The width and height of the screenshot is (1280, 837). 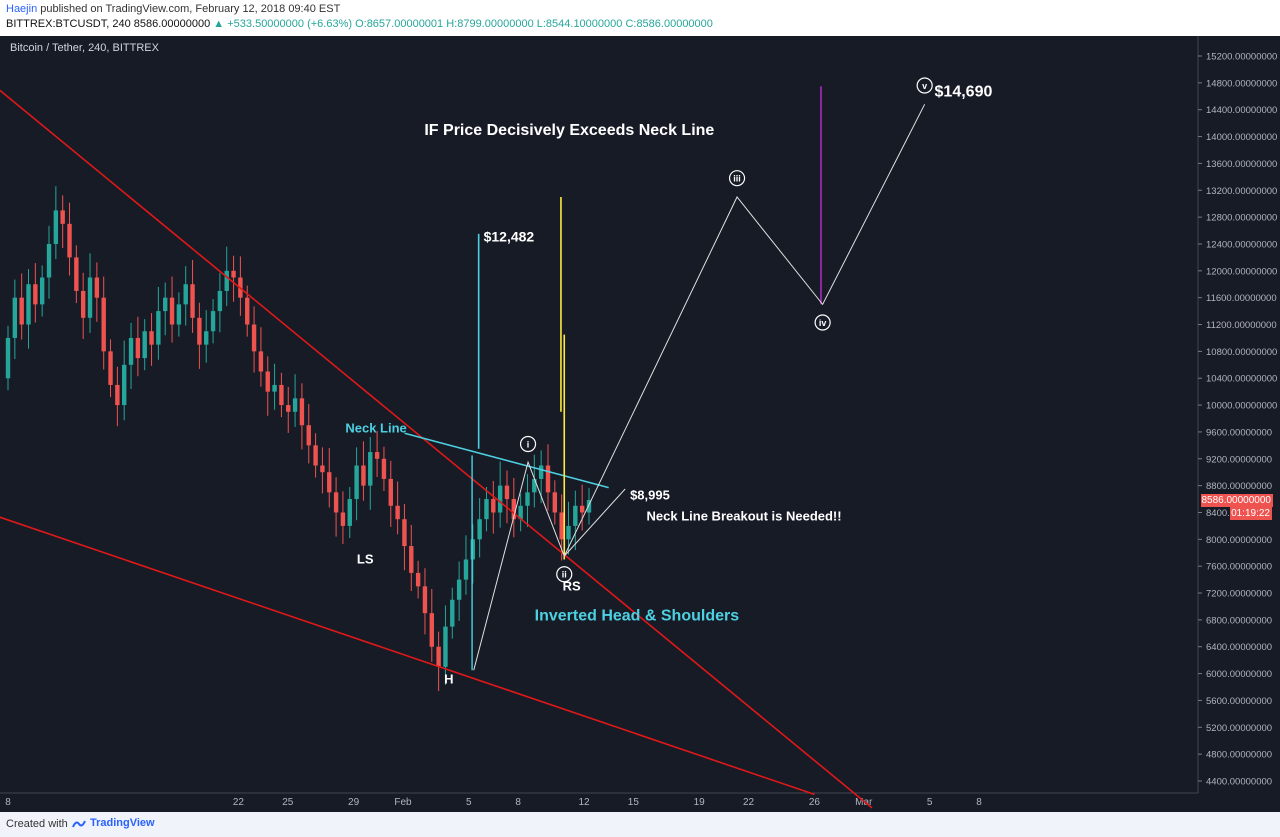 I want to click on wave-label-i: i, so click(x=528, y=445).